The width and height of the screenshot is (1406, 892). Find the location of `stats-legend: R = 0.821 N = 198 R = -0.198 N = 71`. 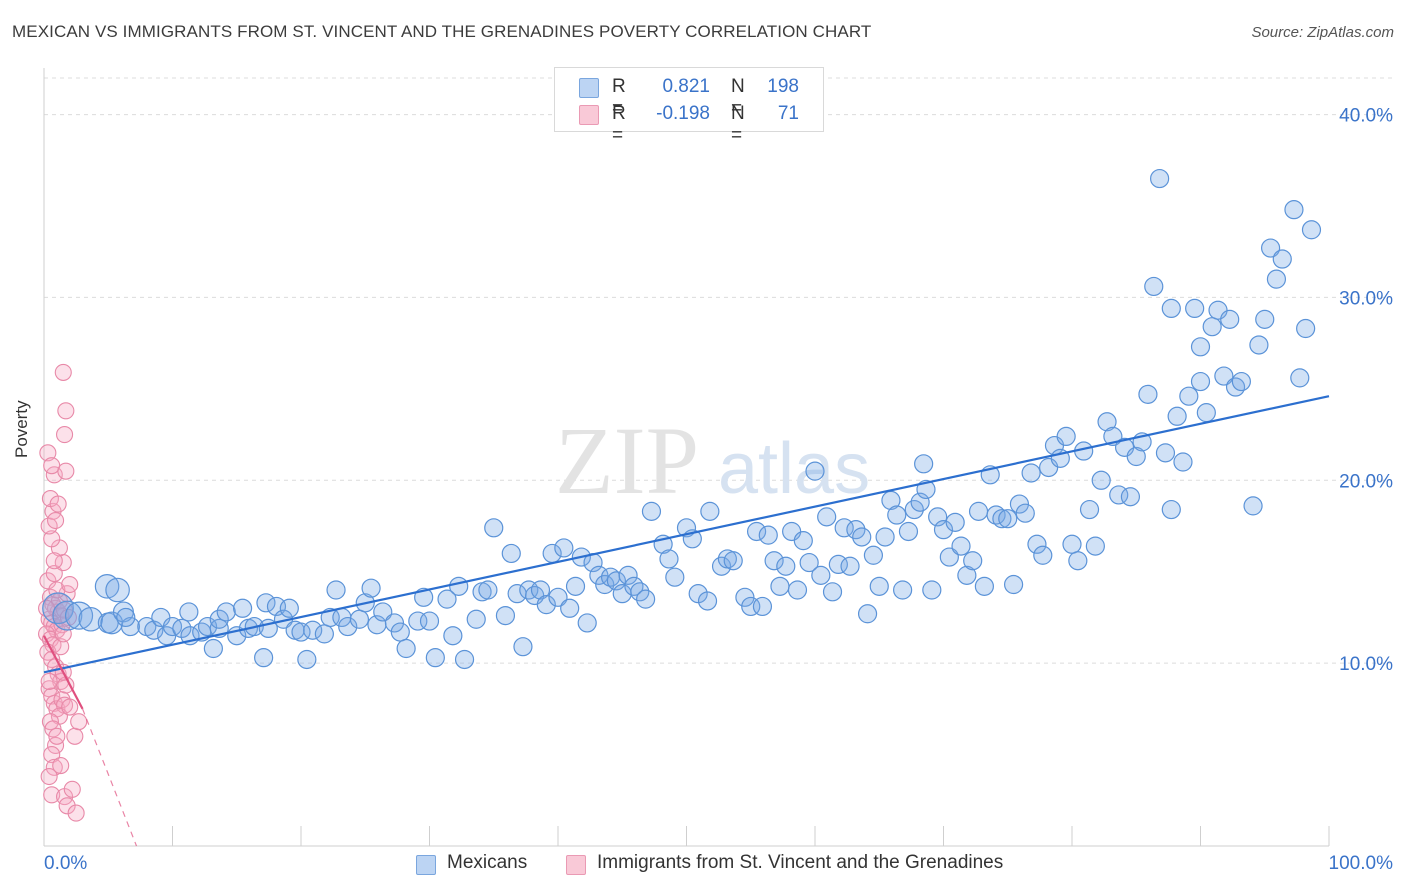

stats-legend: R = 0.821 N = 198 R = -0.198 N = 71 is located at coordinates (689, 106).